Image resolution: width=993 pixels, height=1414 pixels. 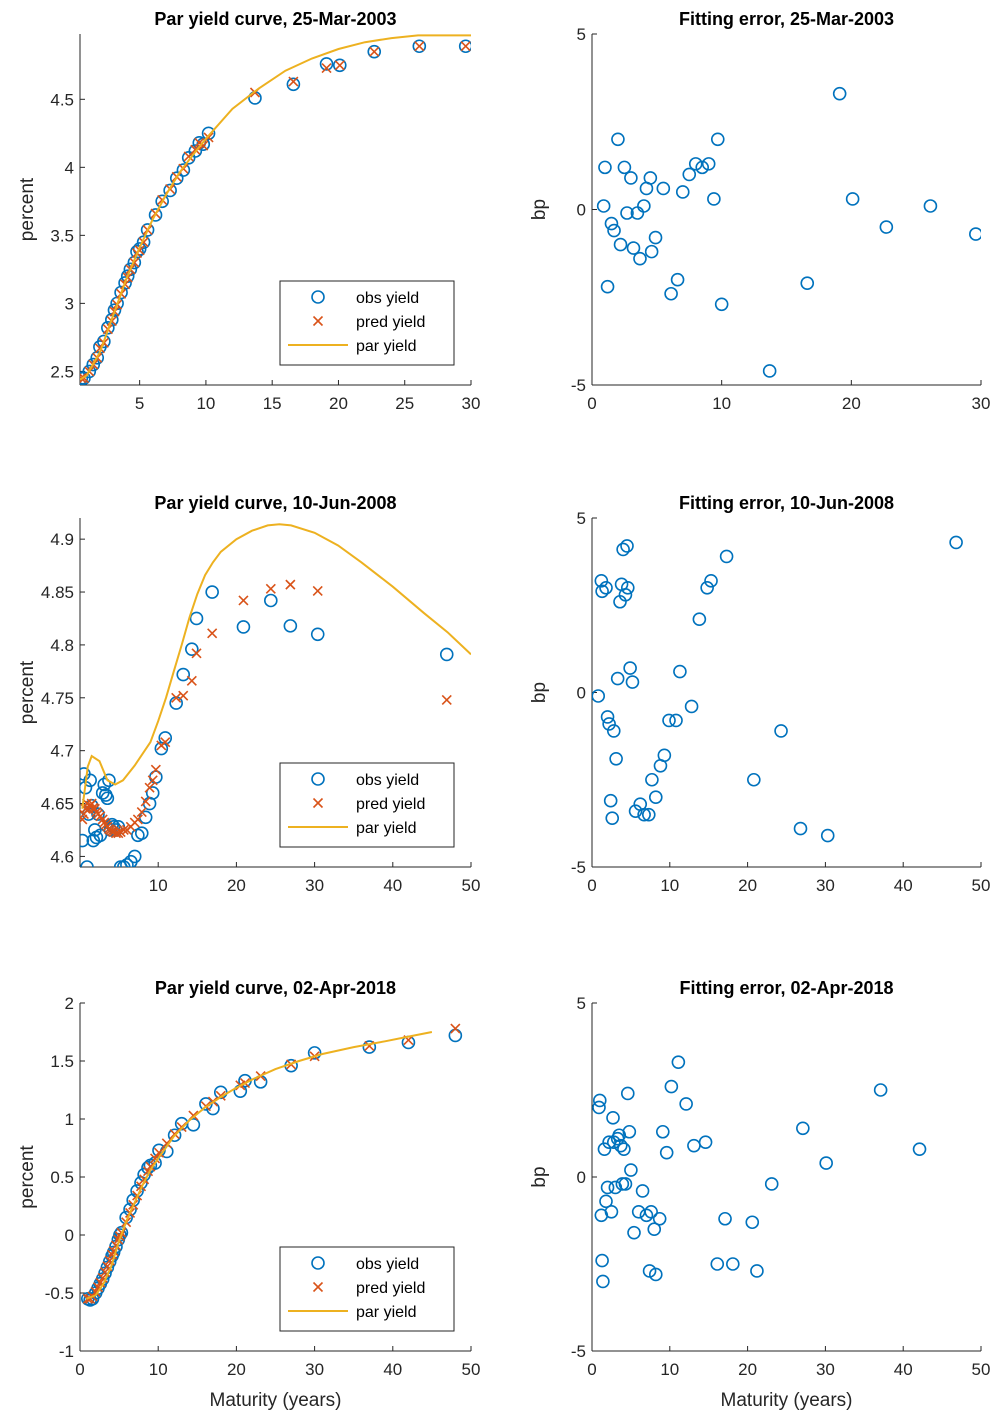 I want to click on legend-entry-label: pred yield, so click(x=390, y=1288).